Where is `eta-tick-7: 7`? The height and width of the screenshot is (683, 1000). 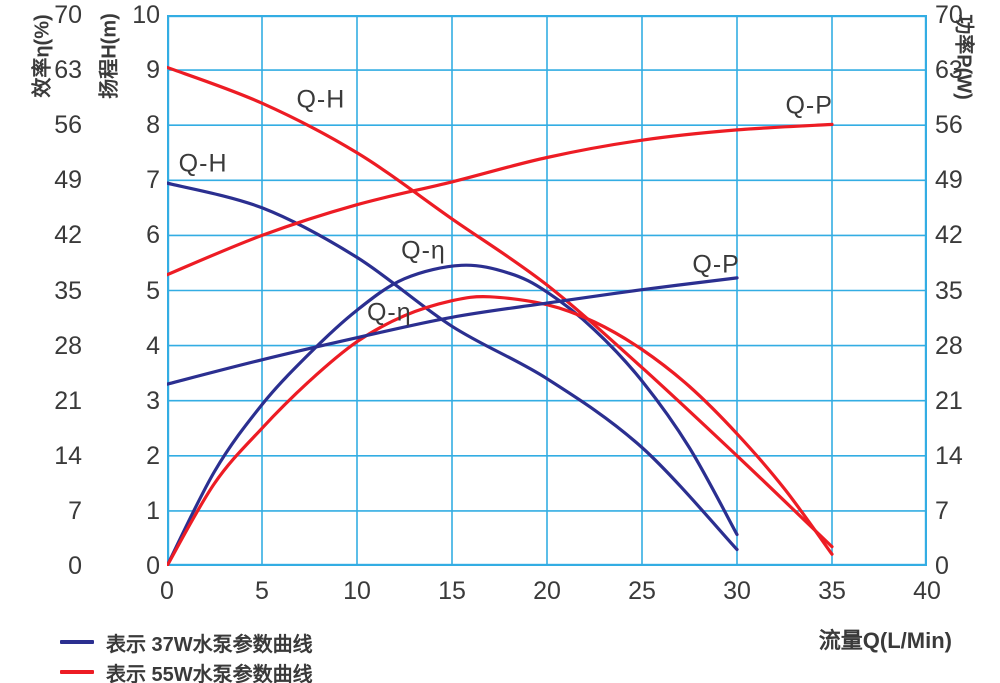 eta-tick-7: 7 is located at coordinates (75, 510).